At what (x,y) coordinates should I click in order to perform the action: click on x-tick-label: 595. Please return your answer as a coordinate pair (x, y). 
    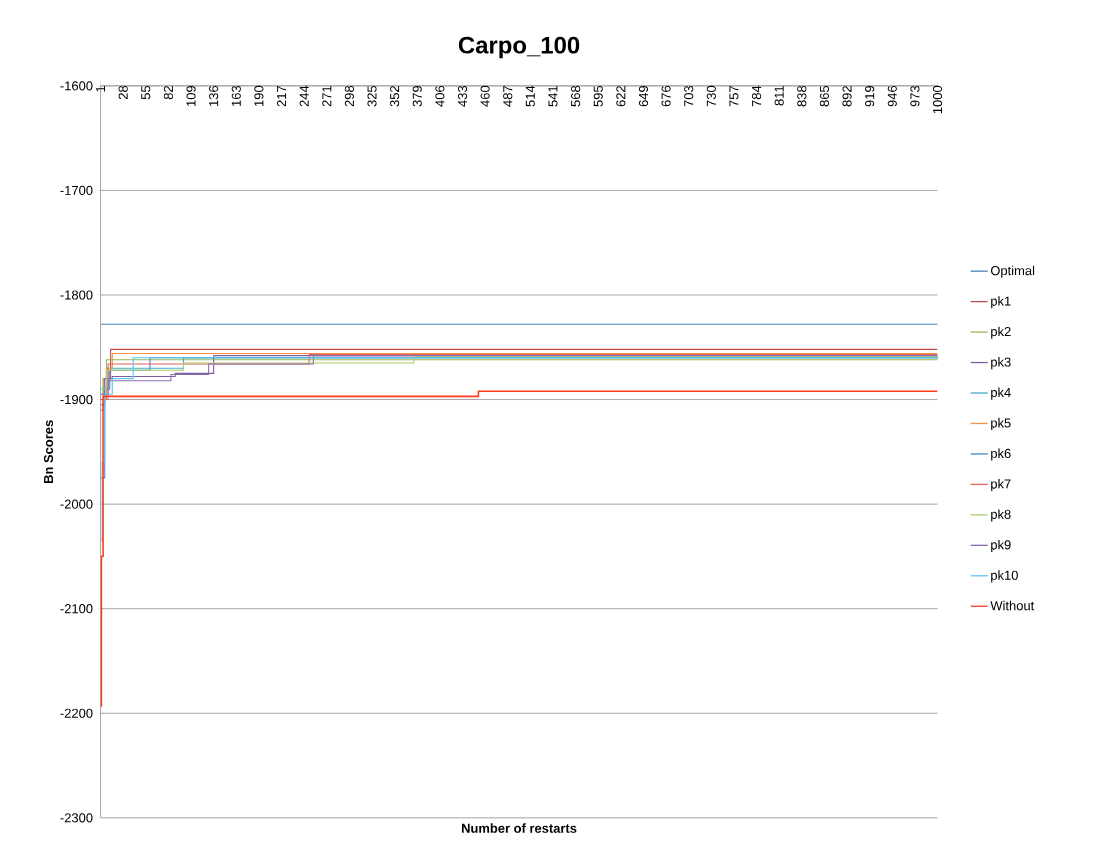
    Looking at the image, I should click on (598, 96).